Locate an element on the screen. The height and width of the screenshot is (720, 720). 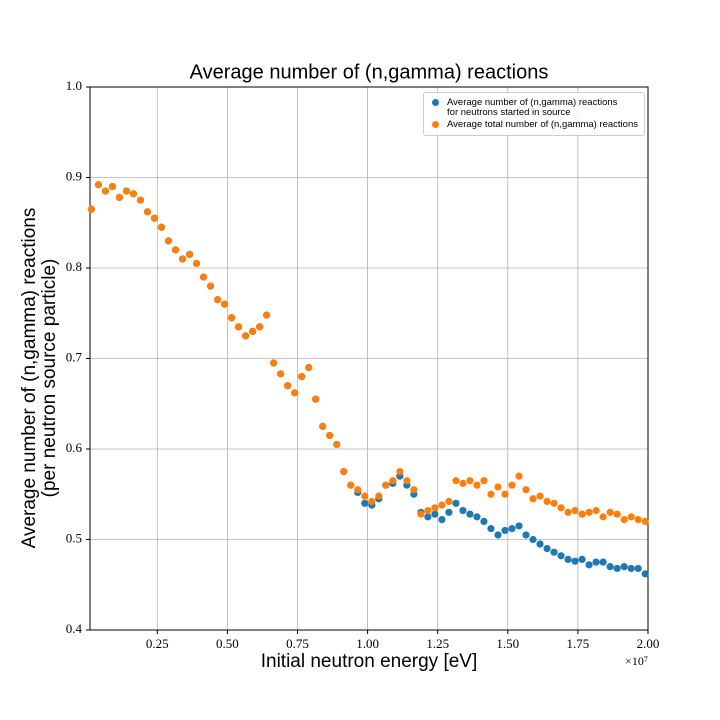
x-tick-label: 1.00 is located at coordinates (367, 643).